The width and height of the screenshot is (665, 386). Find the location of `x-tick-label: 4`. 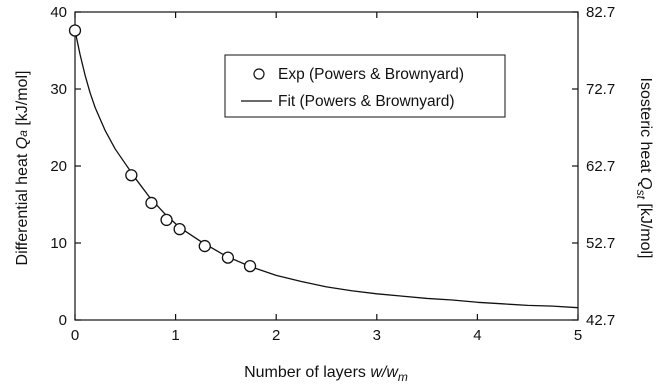

x-tick-label: 4 is located at coordinates (477, 335).